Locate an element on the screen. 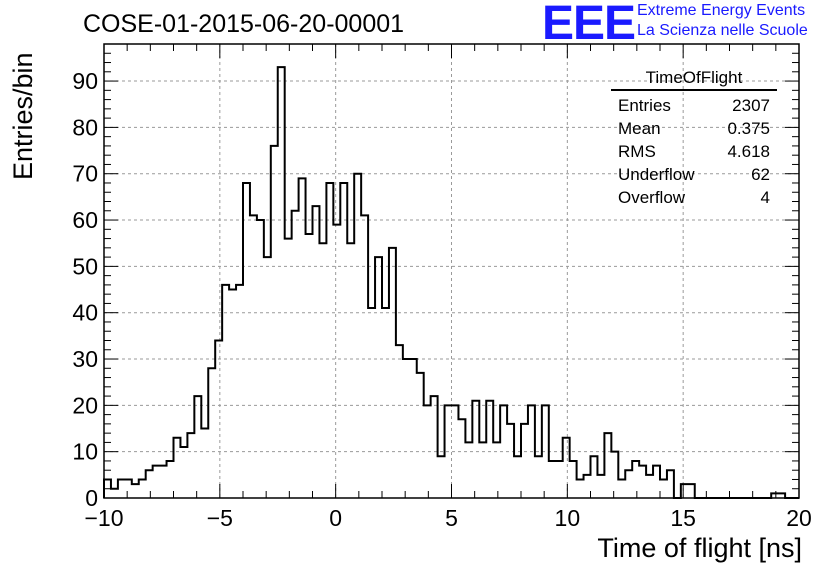 The image size is (836, 572). stats-row: Underflow 62 is located at coordinates (694, 174).